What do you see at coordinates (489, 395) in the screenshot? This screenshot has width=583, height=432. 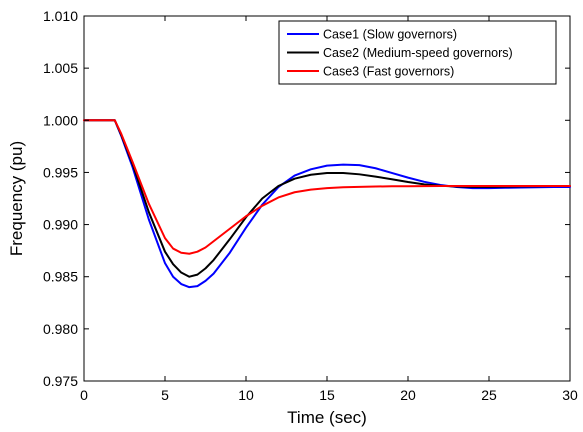 I see `x-tick-label: 25` at bounding box center [489, 395].